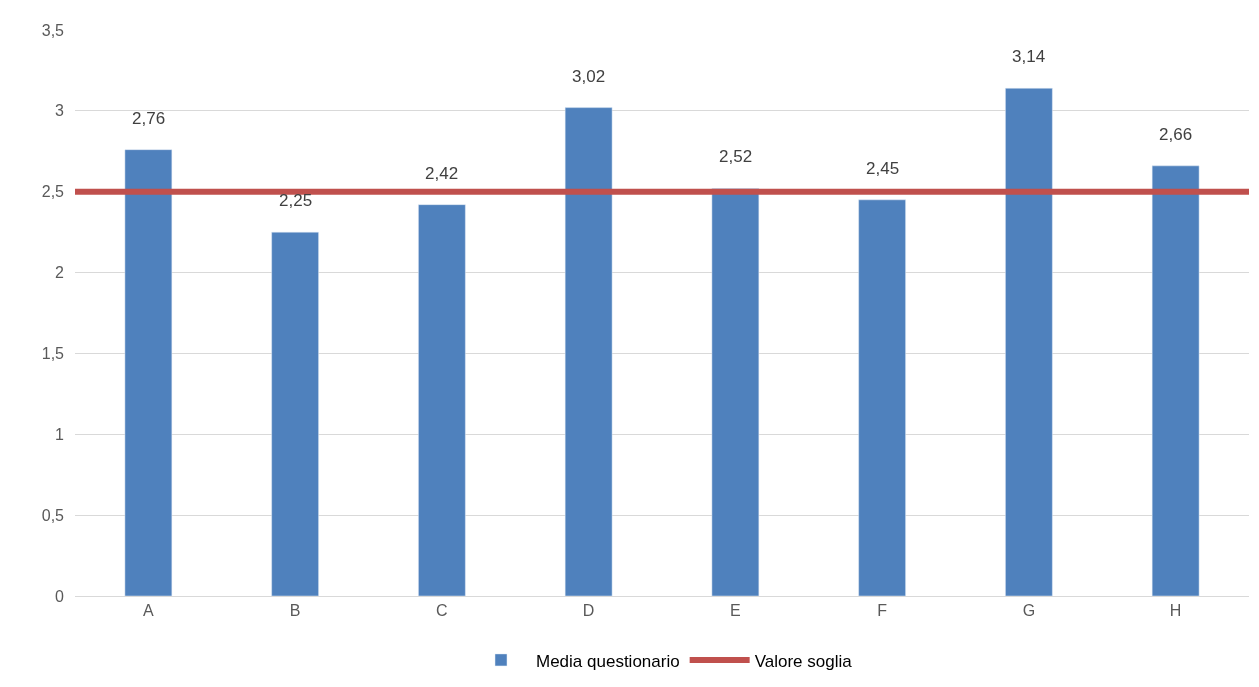  I want to click on x-tick-label: C, so click(442, 611).